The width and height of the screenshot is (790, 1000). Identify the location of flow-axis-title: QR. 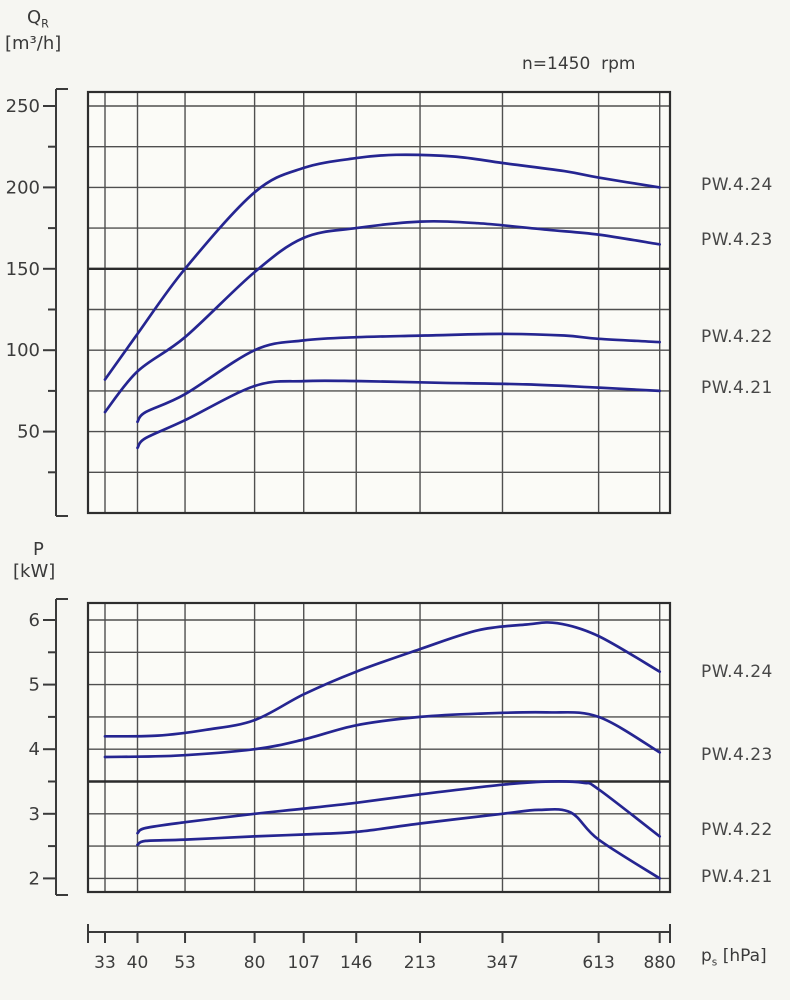
(38, 19).